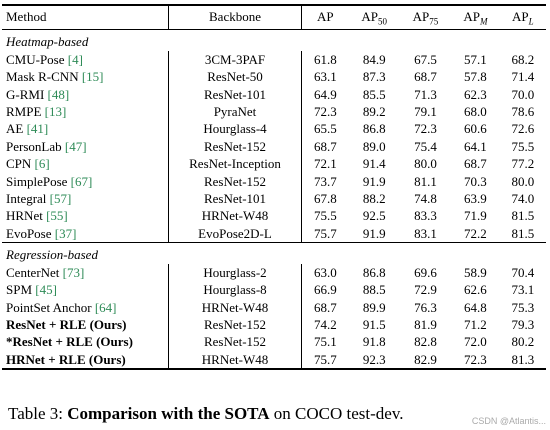 This screenshot has width=550, height=430. What do you see at coordinates (425, 324) in the screenshot?
I see `cell-ap75: 81.9` at bounding box center [425, 324].